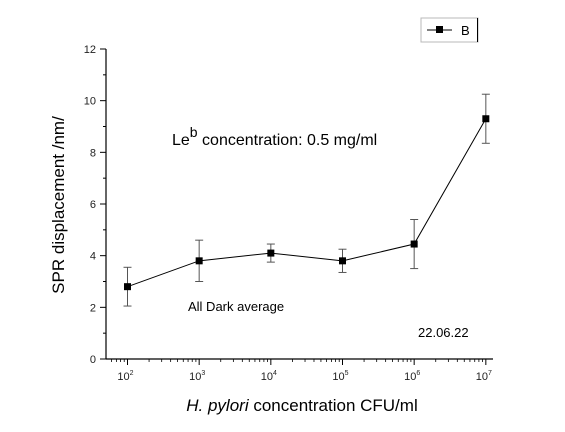  Describe the element at coordinates (93, 153) in the screenshot. I see `y-tick-label: 8` at that location.